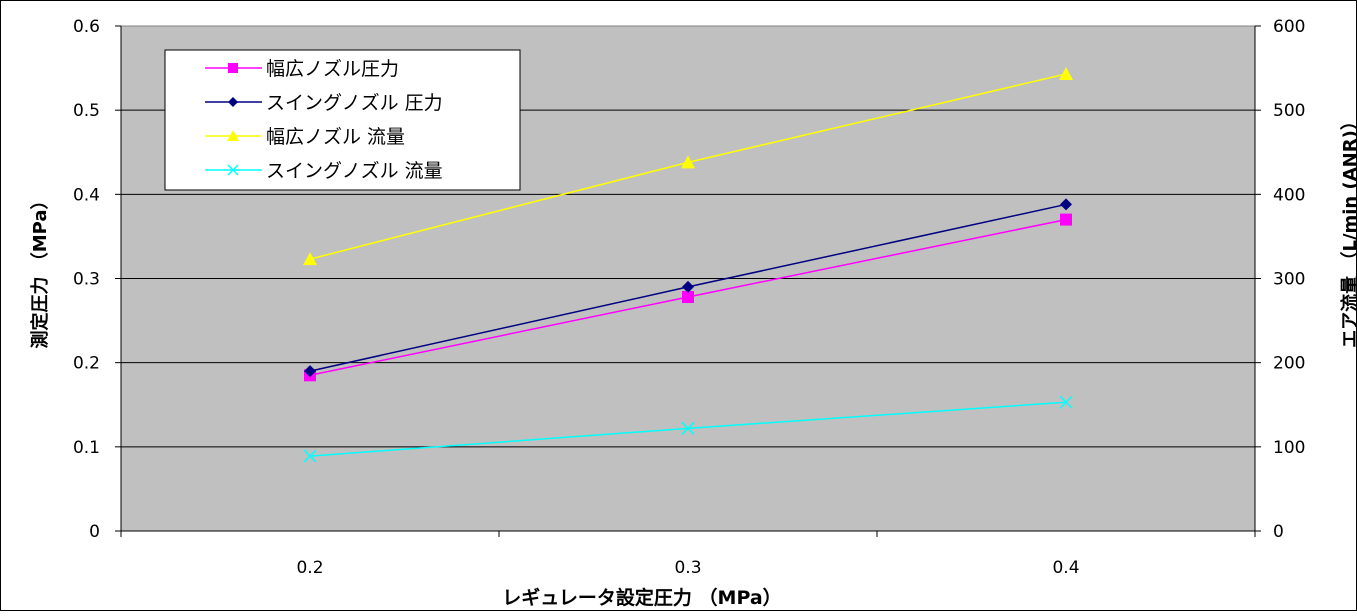 This screenshot has width=1357, height=616. Describe the element at coordinates (86, 27) in the screenshot. I see `y-tick-label: 0.6` at that location.